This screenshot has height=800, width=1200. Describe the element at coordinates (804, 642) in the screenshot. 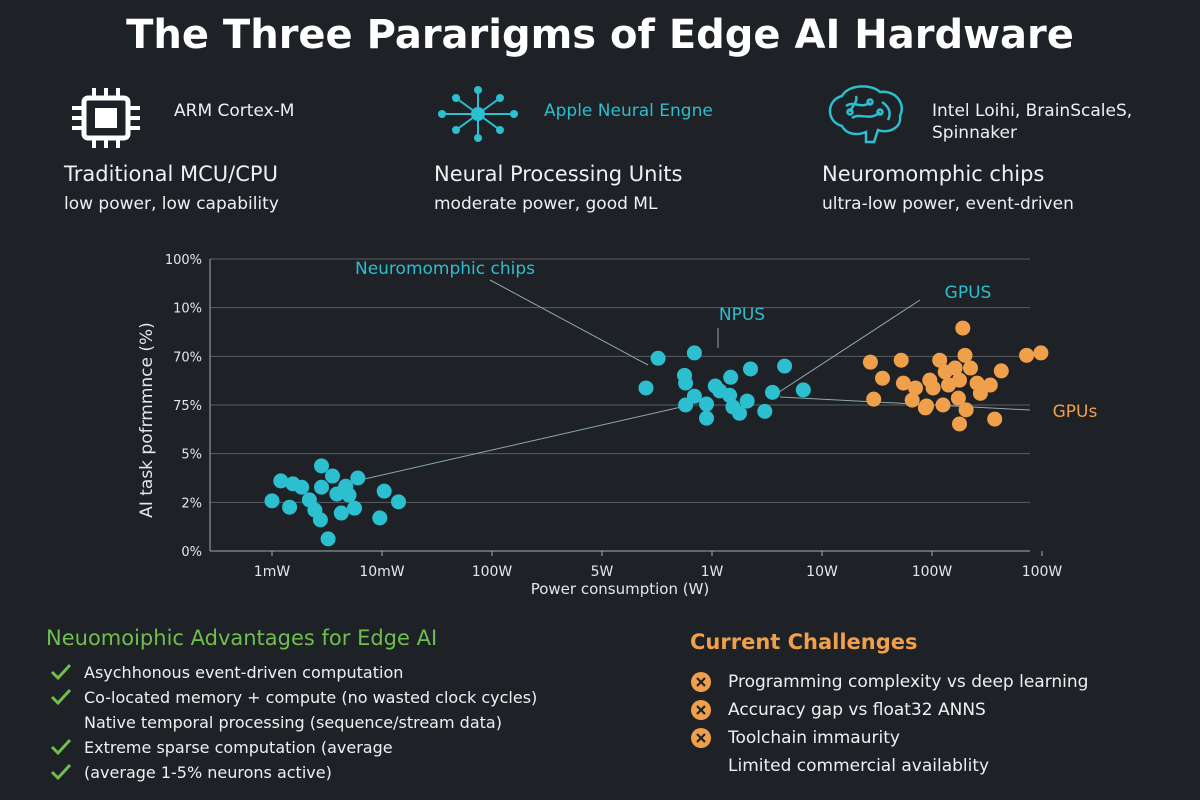

I see `section-title: Current Challenges` at that location.